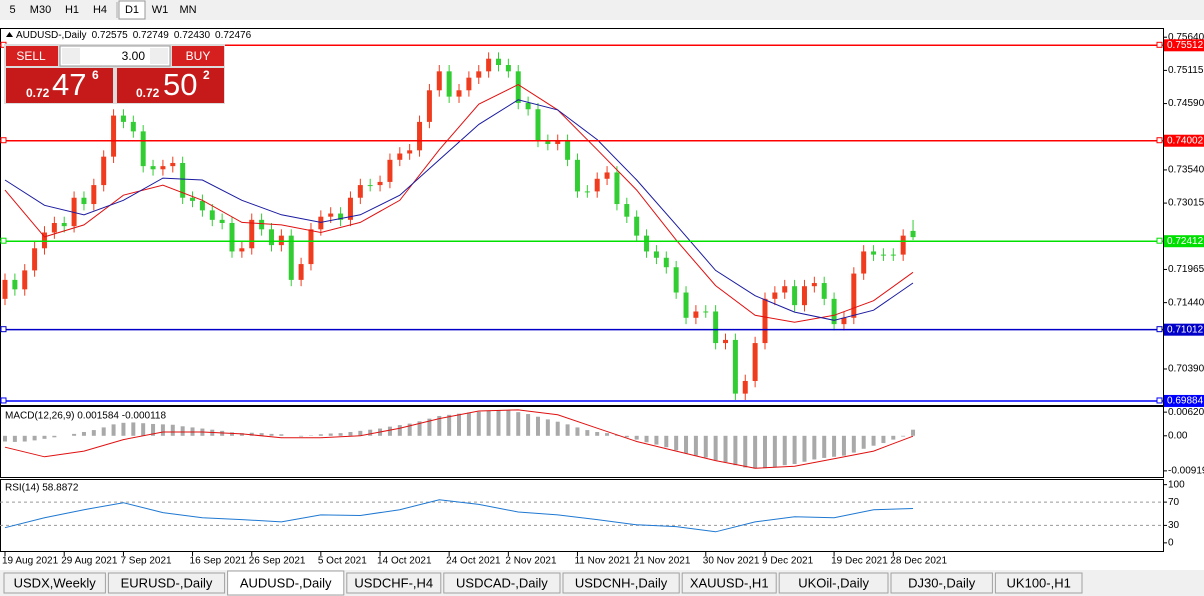 Image resolution: width=1204 pixels, height=596 pixels. I want to click on tab-label: USDCHF-,H4, so click(393, 582).